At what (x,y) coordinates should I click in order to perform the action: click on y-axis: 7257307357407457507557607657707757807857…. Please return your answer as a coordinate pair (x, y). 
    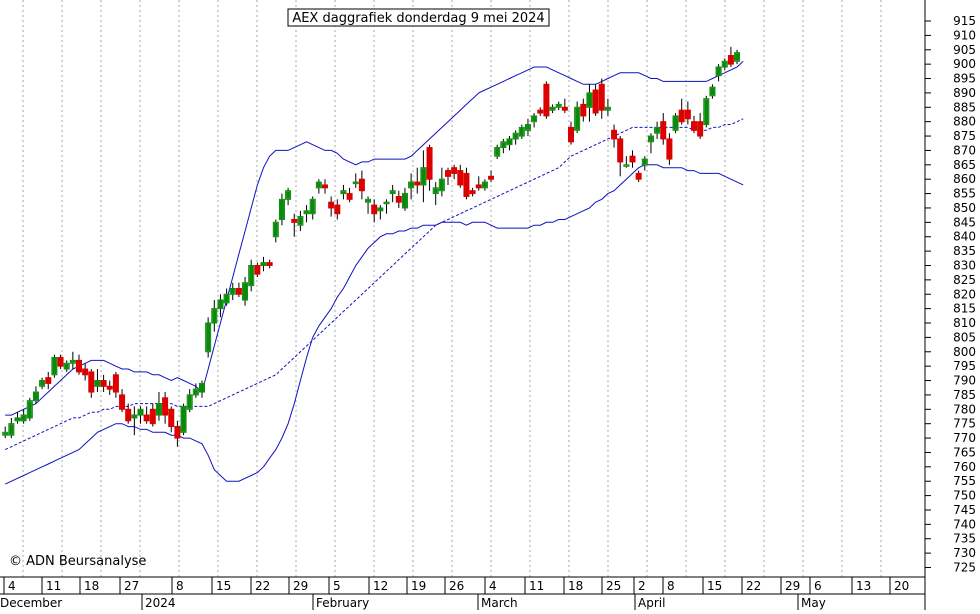
    Looking at the image, I should click on (950, 294).